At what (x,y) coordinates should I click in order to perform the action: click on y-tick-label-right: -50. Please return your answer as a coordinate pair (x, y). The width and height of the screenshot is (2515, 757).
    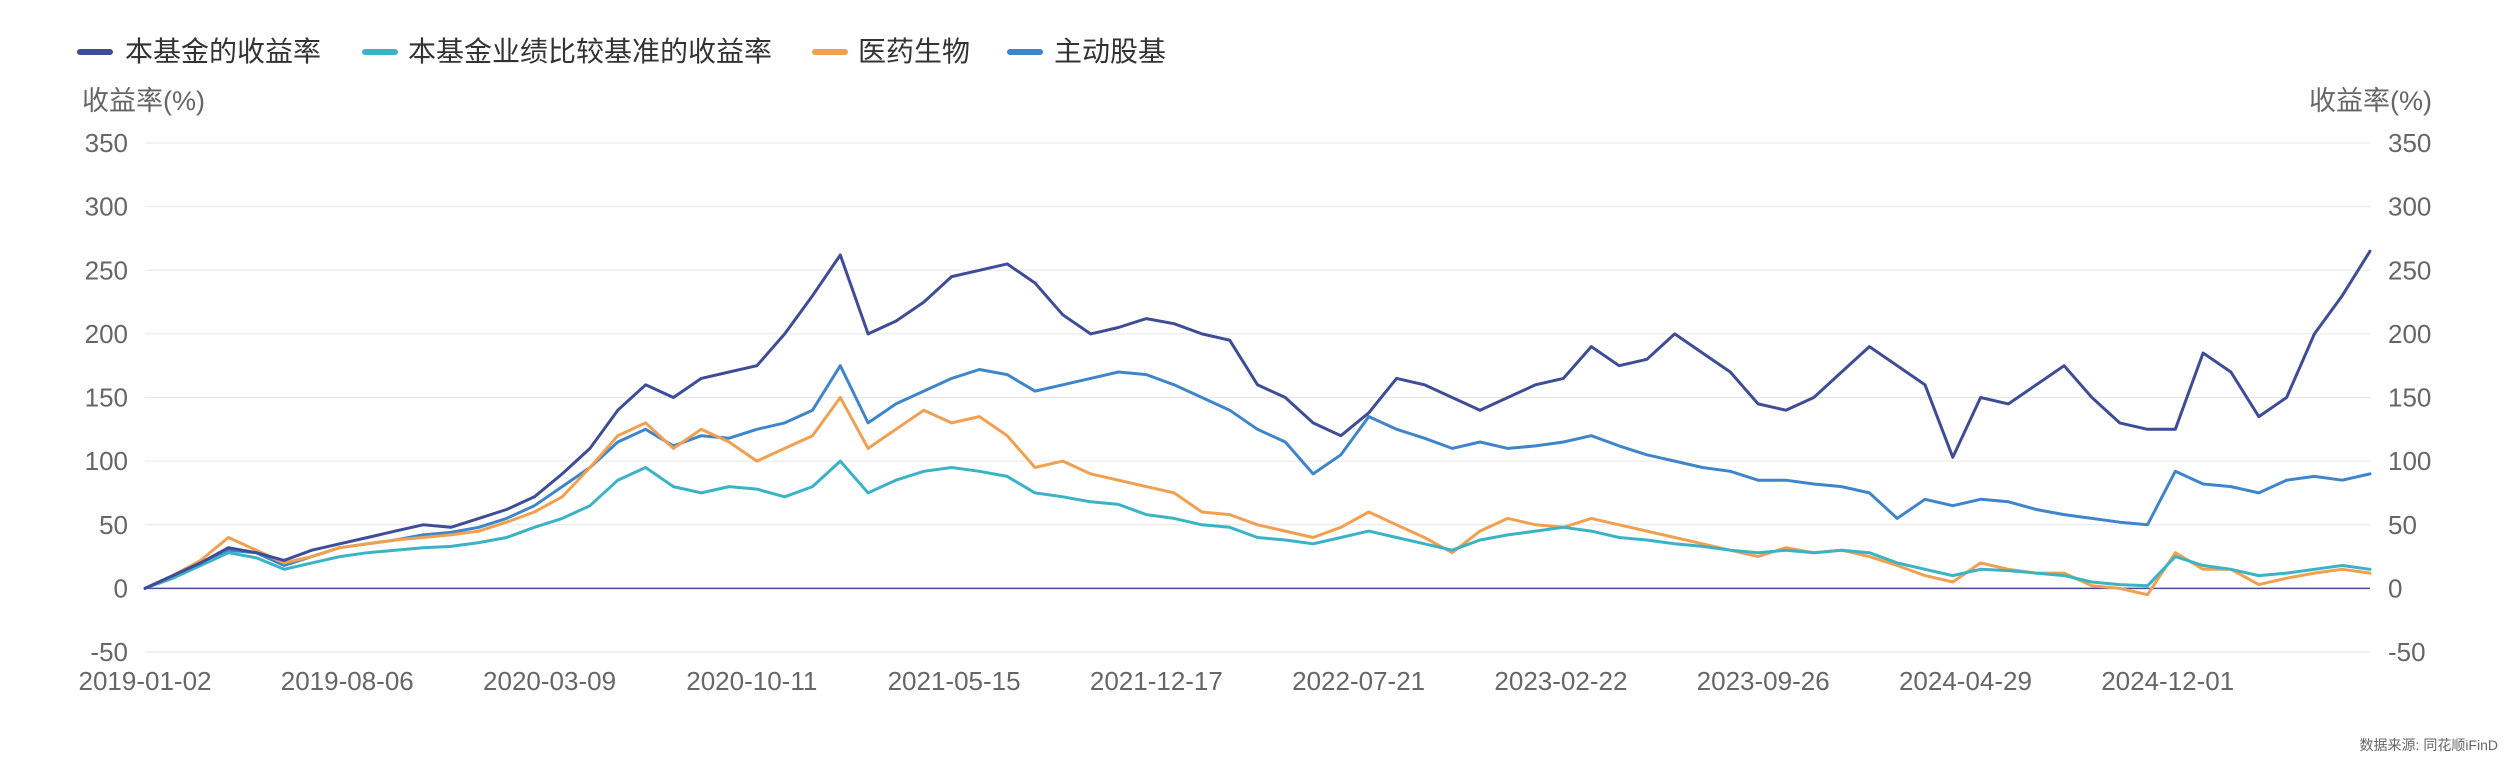
    Looking at the image, I should click on (2407, 652).